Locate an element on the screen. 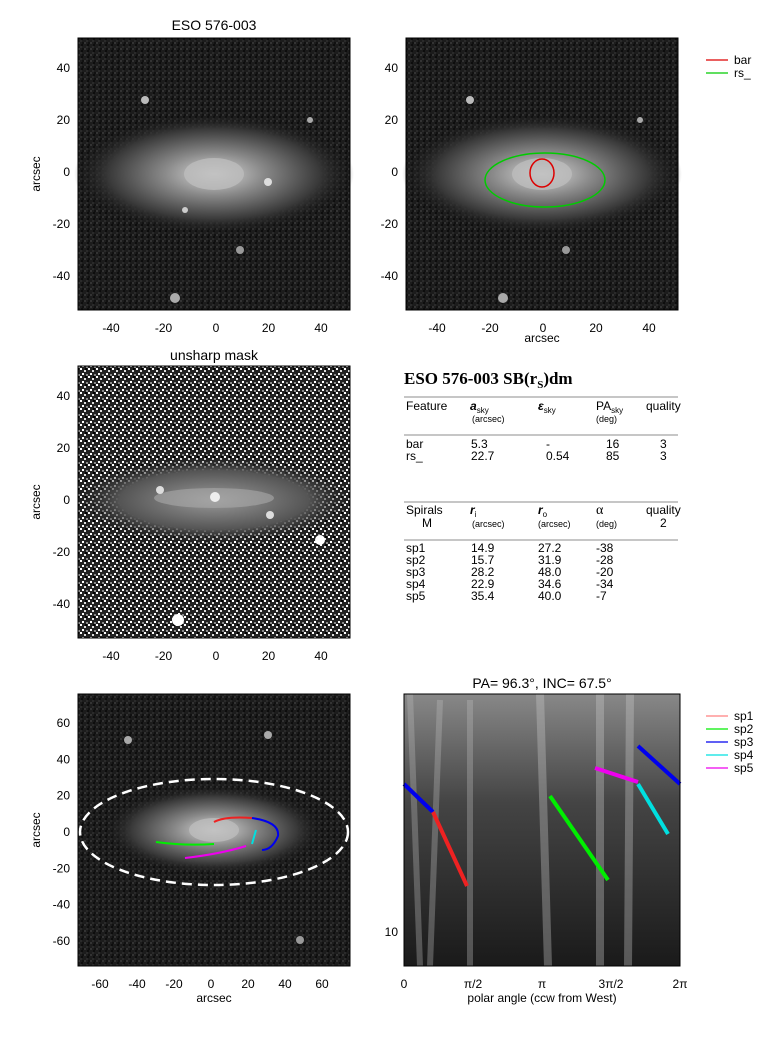 The width and height of the screenshot is (779, 1039). y-tick-labels: 60 40 20 0 -20 -40 -60 is located at coordinates (62, 832).